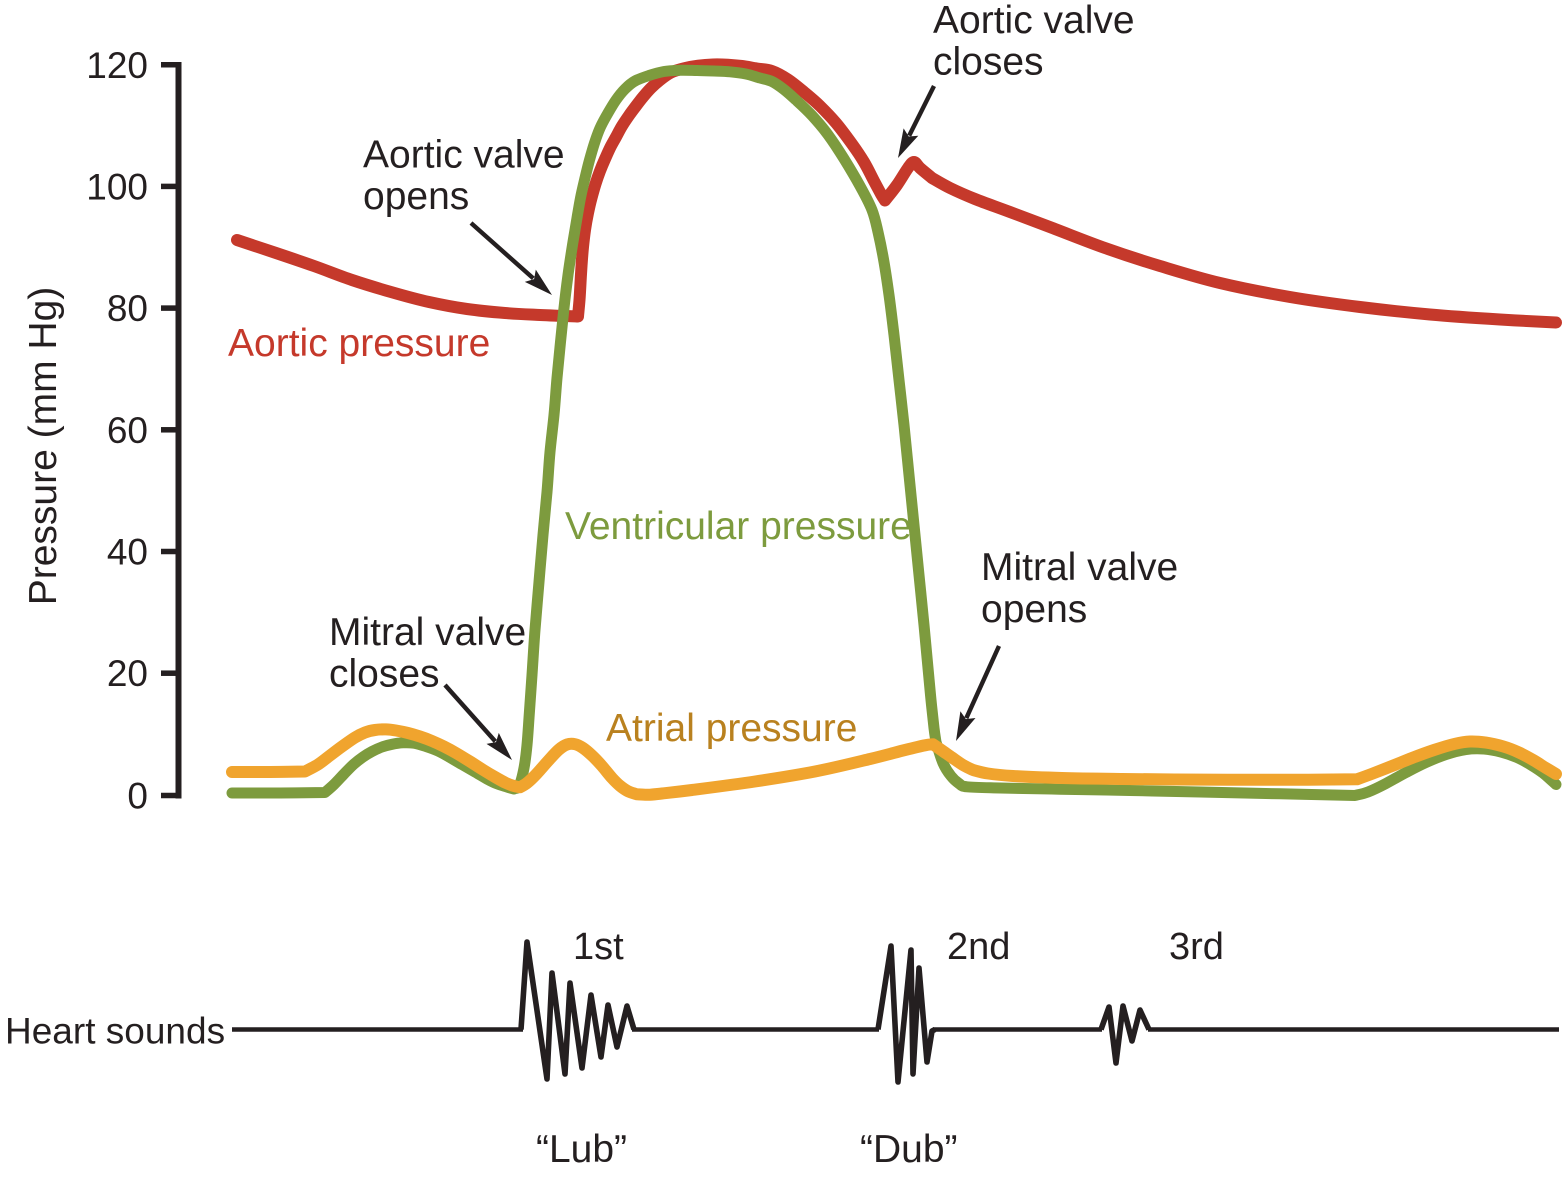  Describe the element at coordinates (115, 1031) in the screenshot. I see `svg-text: Heart sounds` at that location.